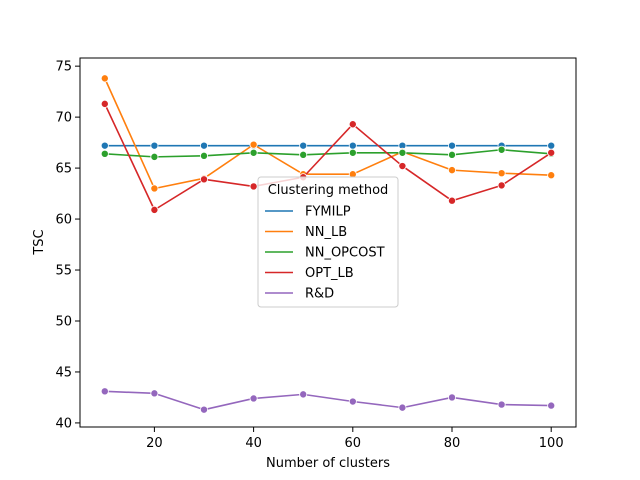 This screenshot has width=640, height=480. Describe the element at coordinates (551, 443) in the screenshot. I see `x-tick-label: 100` at that location.